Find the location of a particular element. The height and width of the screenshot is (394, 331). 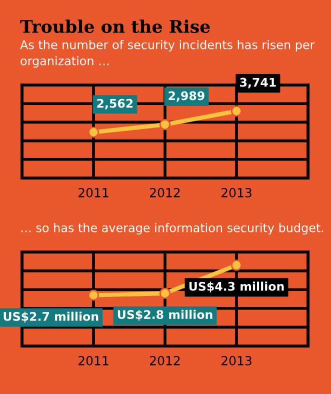

data-label: US$2.8 million is located at coordinates (165, 315).